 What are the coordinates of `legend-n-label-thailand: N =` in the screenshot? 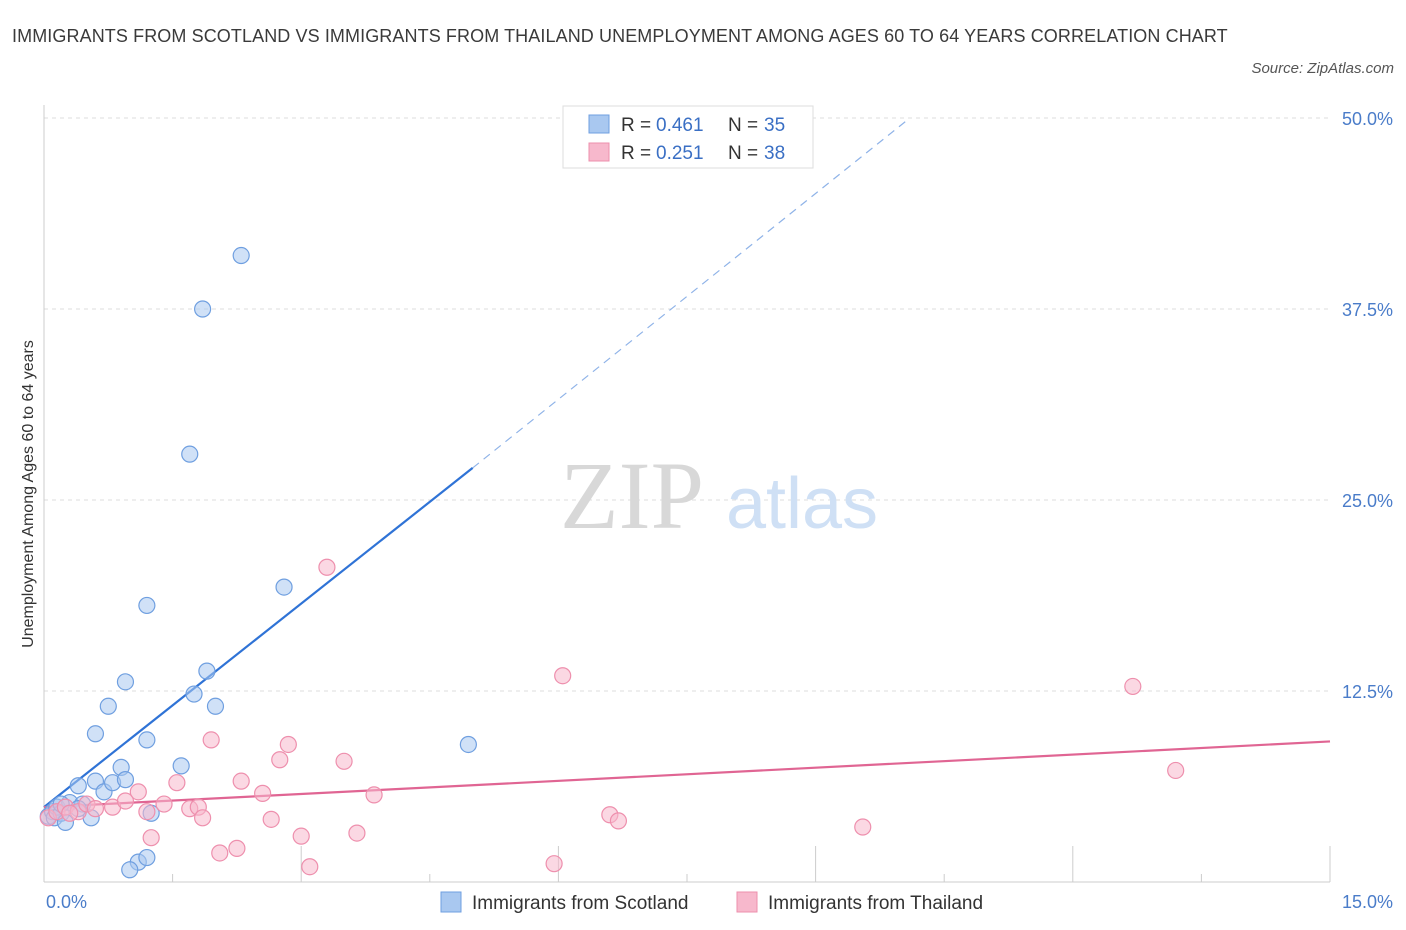 It's located at (743, 153).